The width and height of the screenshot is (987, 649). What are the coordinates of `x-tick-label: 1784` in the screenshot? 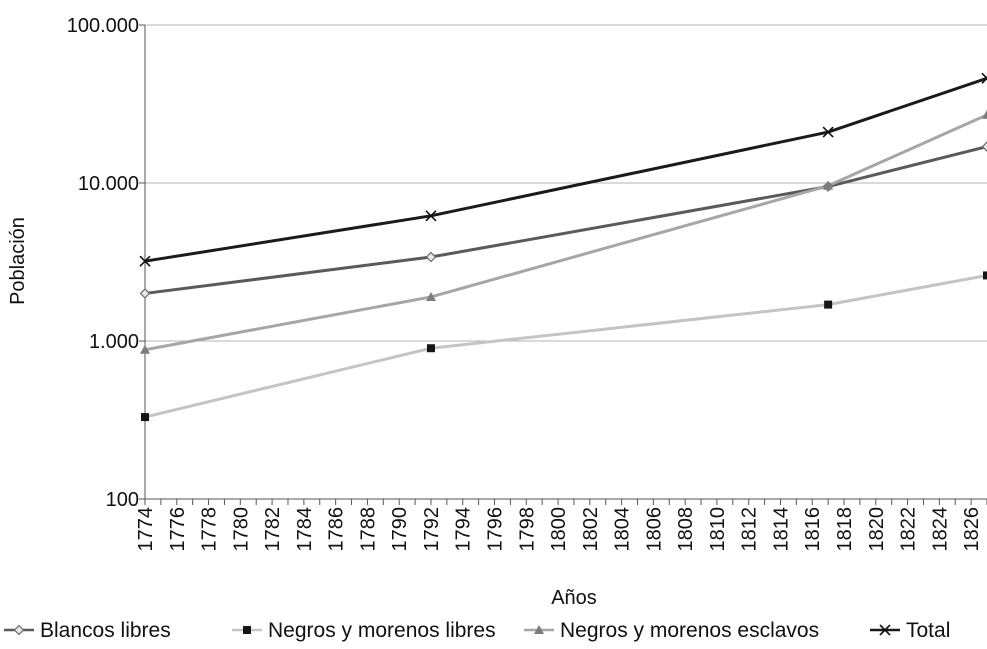 It's located at (305, 529).